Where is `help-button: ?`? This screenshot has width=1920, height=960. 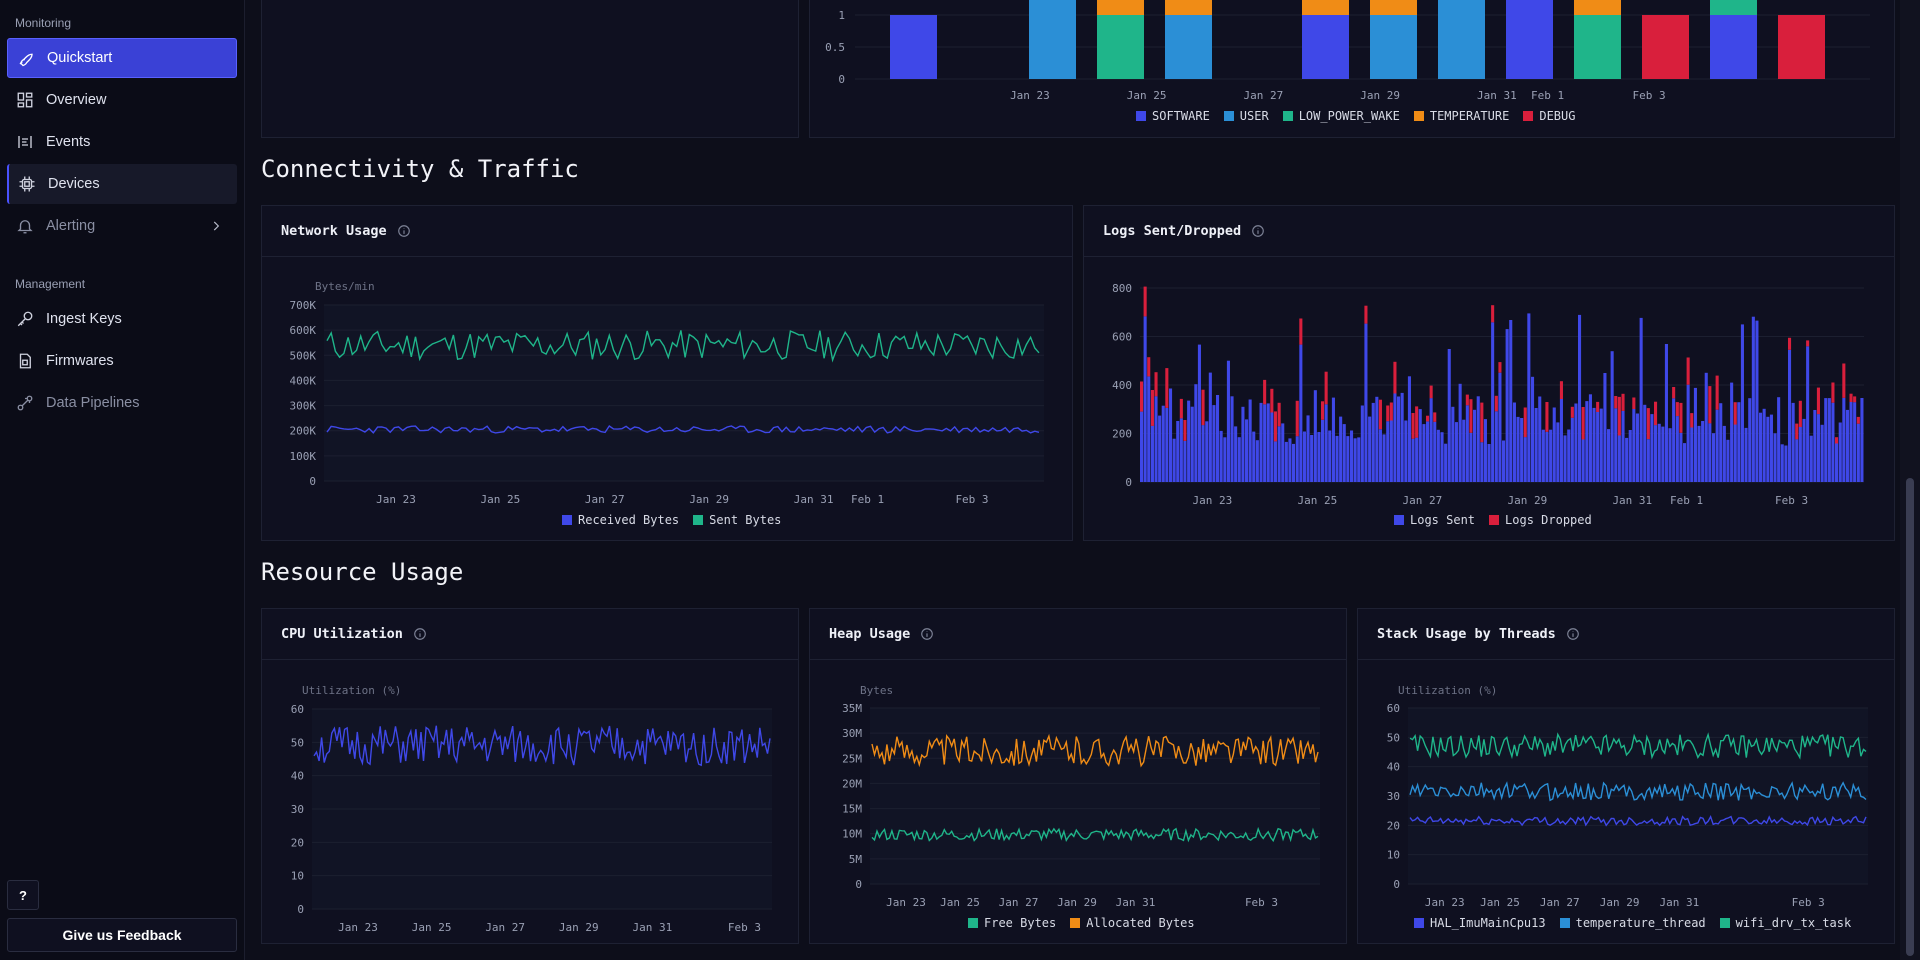
help-button: ? is located at coordinates (23, 895).